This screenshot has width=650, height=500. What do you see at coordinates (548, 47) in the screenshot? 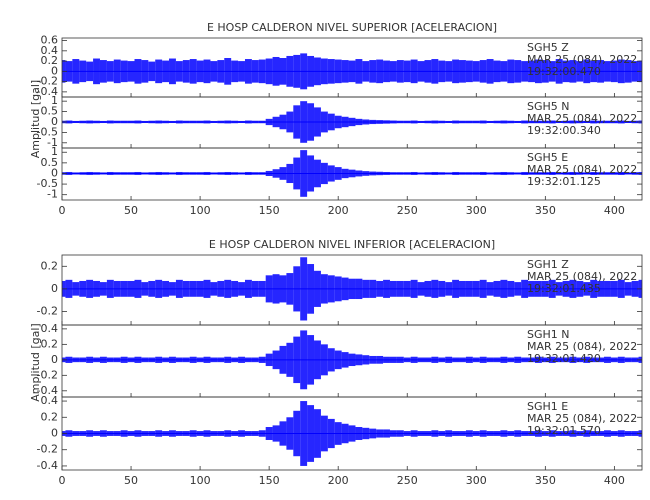
I see `station-label: SGH5 Z` at bounding box center [548, 47].